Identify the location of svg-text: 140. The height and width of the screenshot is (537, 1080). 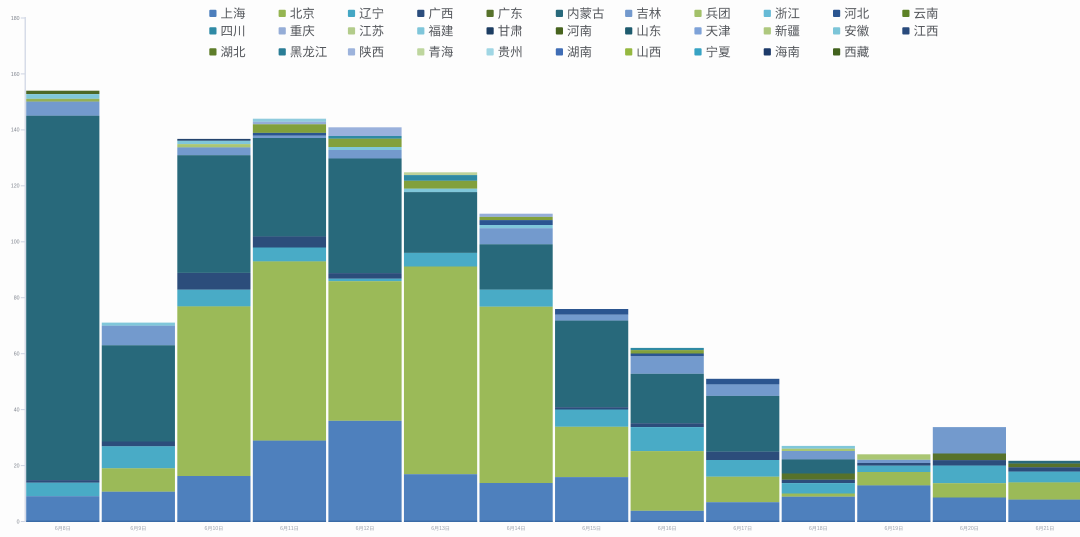
(15, 131).